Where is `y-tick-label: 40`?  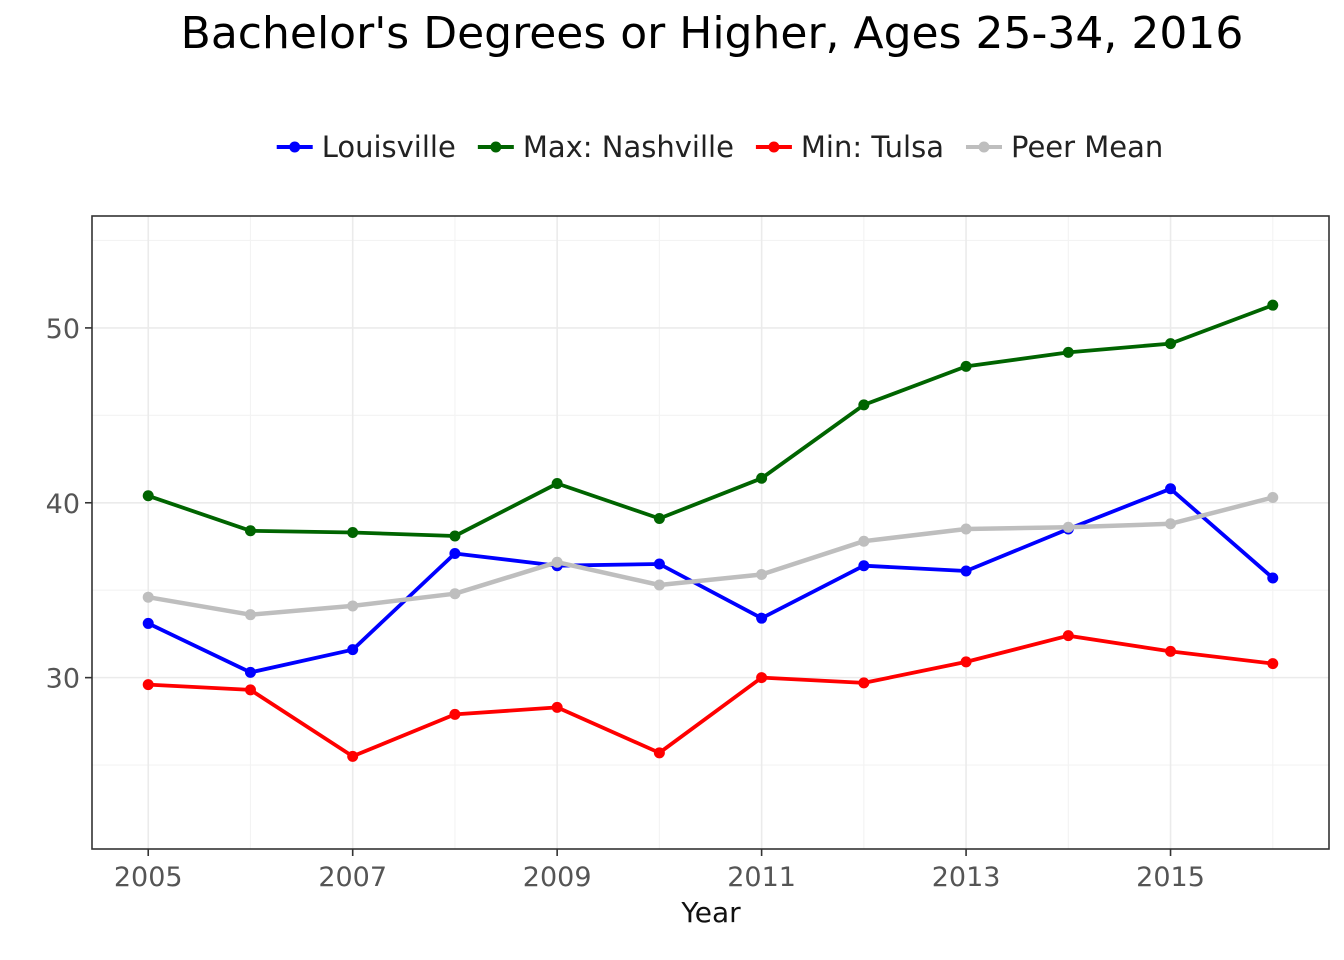
y-tick-label: 40 is located at coordinates (63, 504).